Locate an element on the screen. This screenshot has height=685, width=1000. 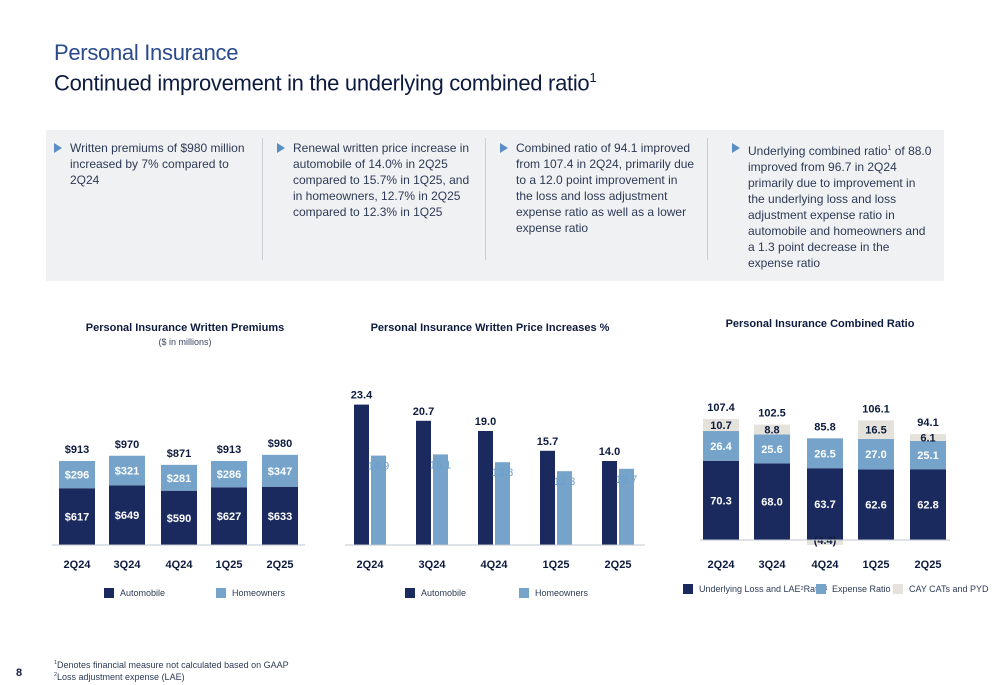
data-label: $286 is located at coordinates (229, 475).